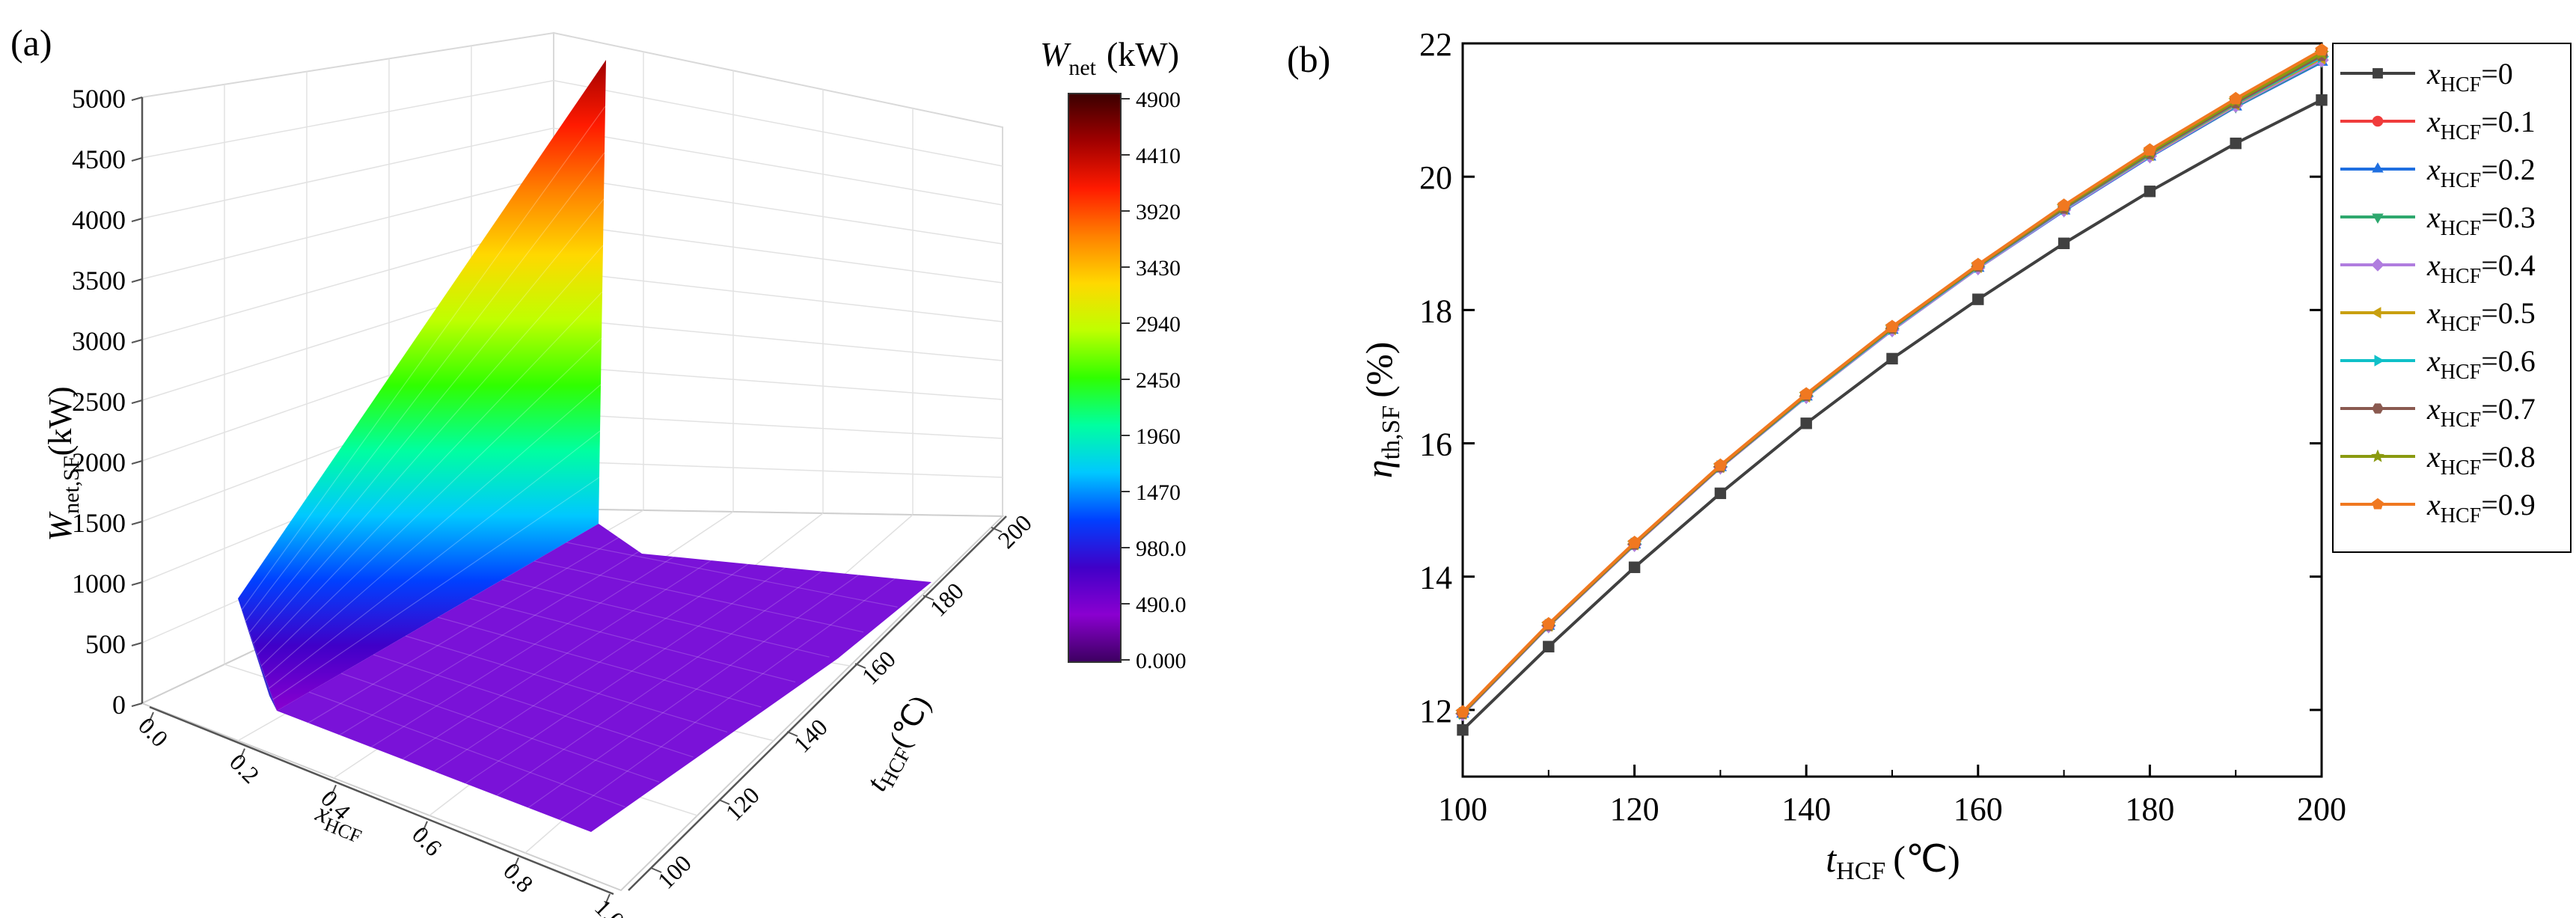  Describe the element at coordinates (99, 341) in the screenshot. I see `z-tick-label: 3000` at that location.